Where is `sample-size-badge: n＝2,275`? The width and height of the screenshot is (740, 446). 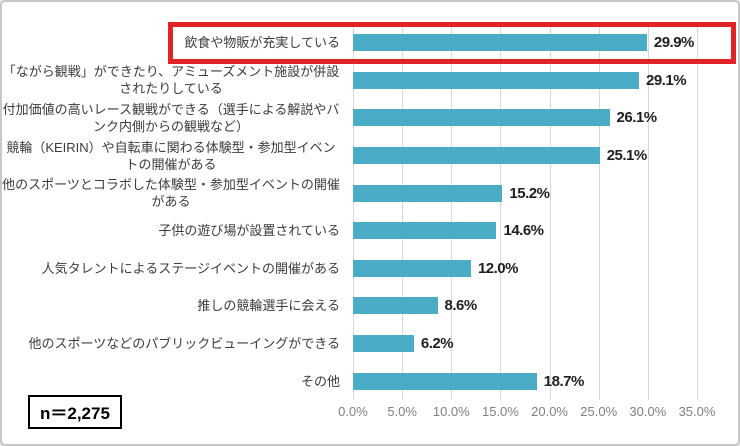
sample-size-badge: n＝2,275 is located at coordinates (75, 412).